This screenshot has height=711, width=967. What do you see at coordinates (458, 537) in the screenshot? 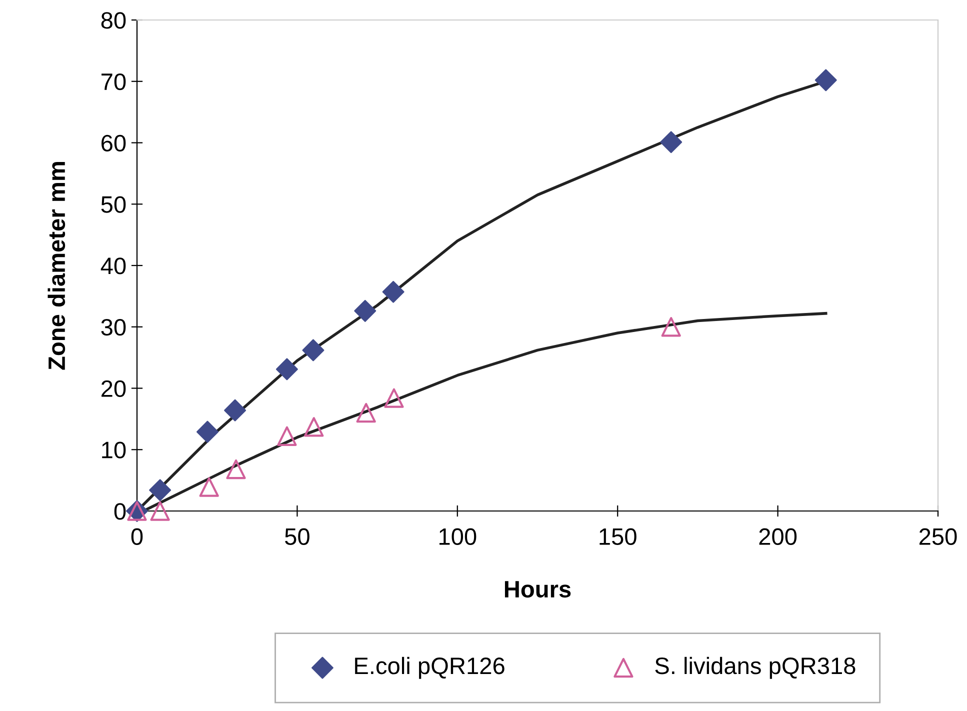
I see `x-tick-label: 100` at bounding box center [458, 537].